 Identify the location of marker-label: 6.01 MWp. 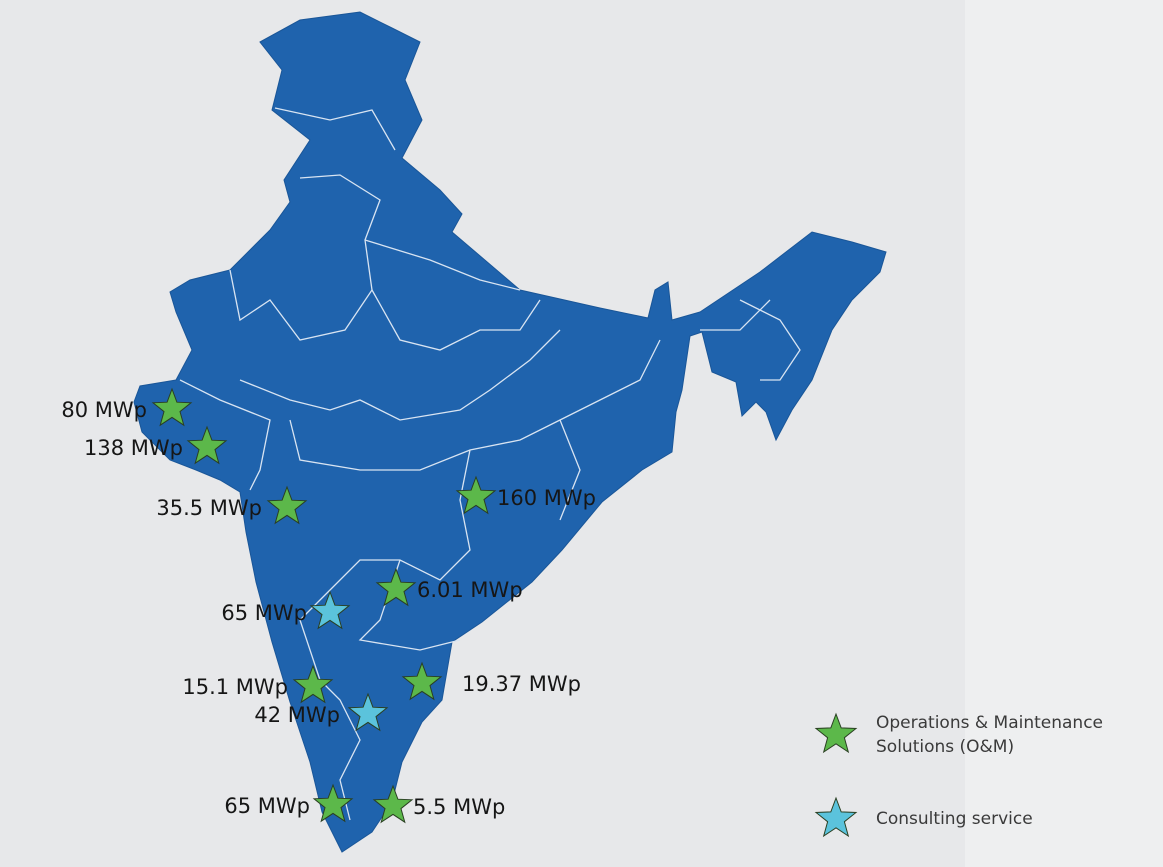
(470, 590).